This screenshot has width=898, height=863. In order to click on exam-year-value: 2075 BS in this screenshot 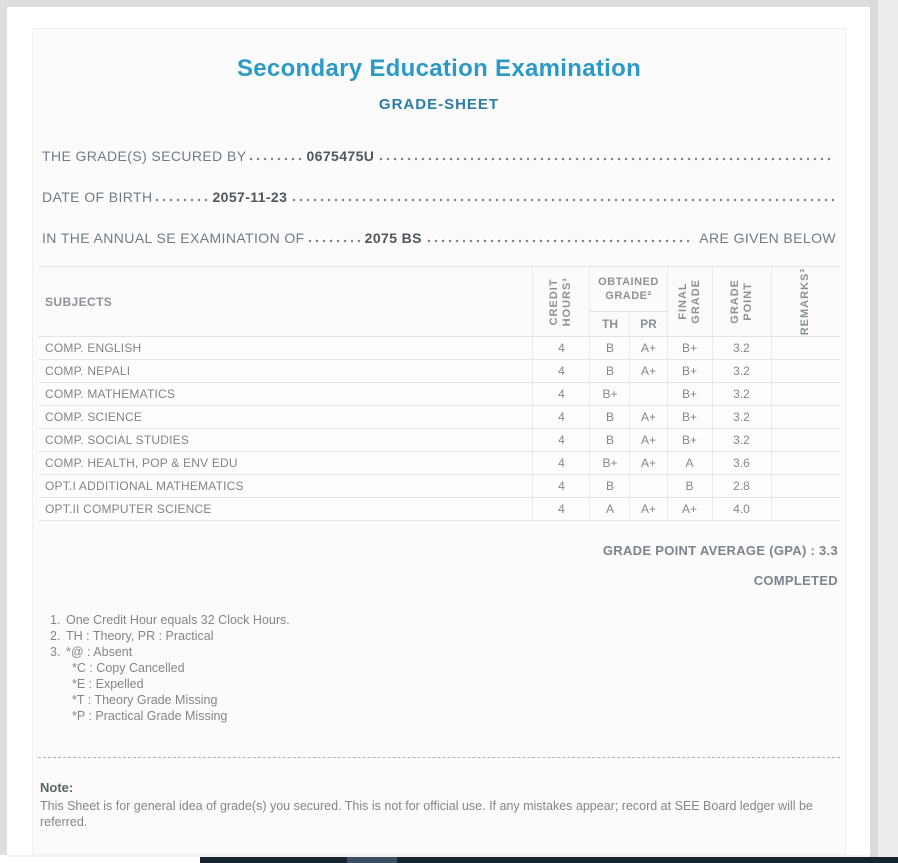, I will do `click(393, 237)`.